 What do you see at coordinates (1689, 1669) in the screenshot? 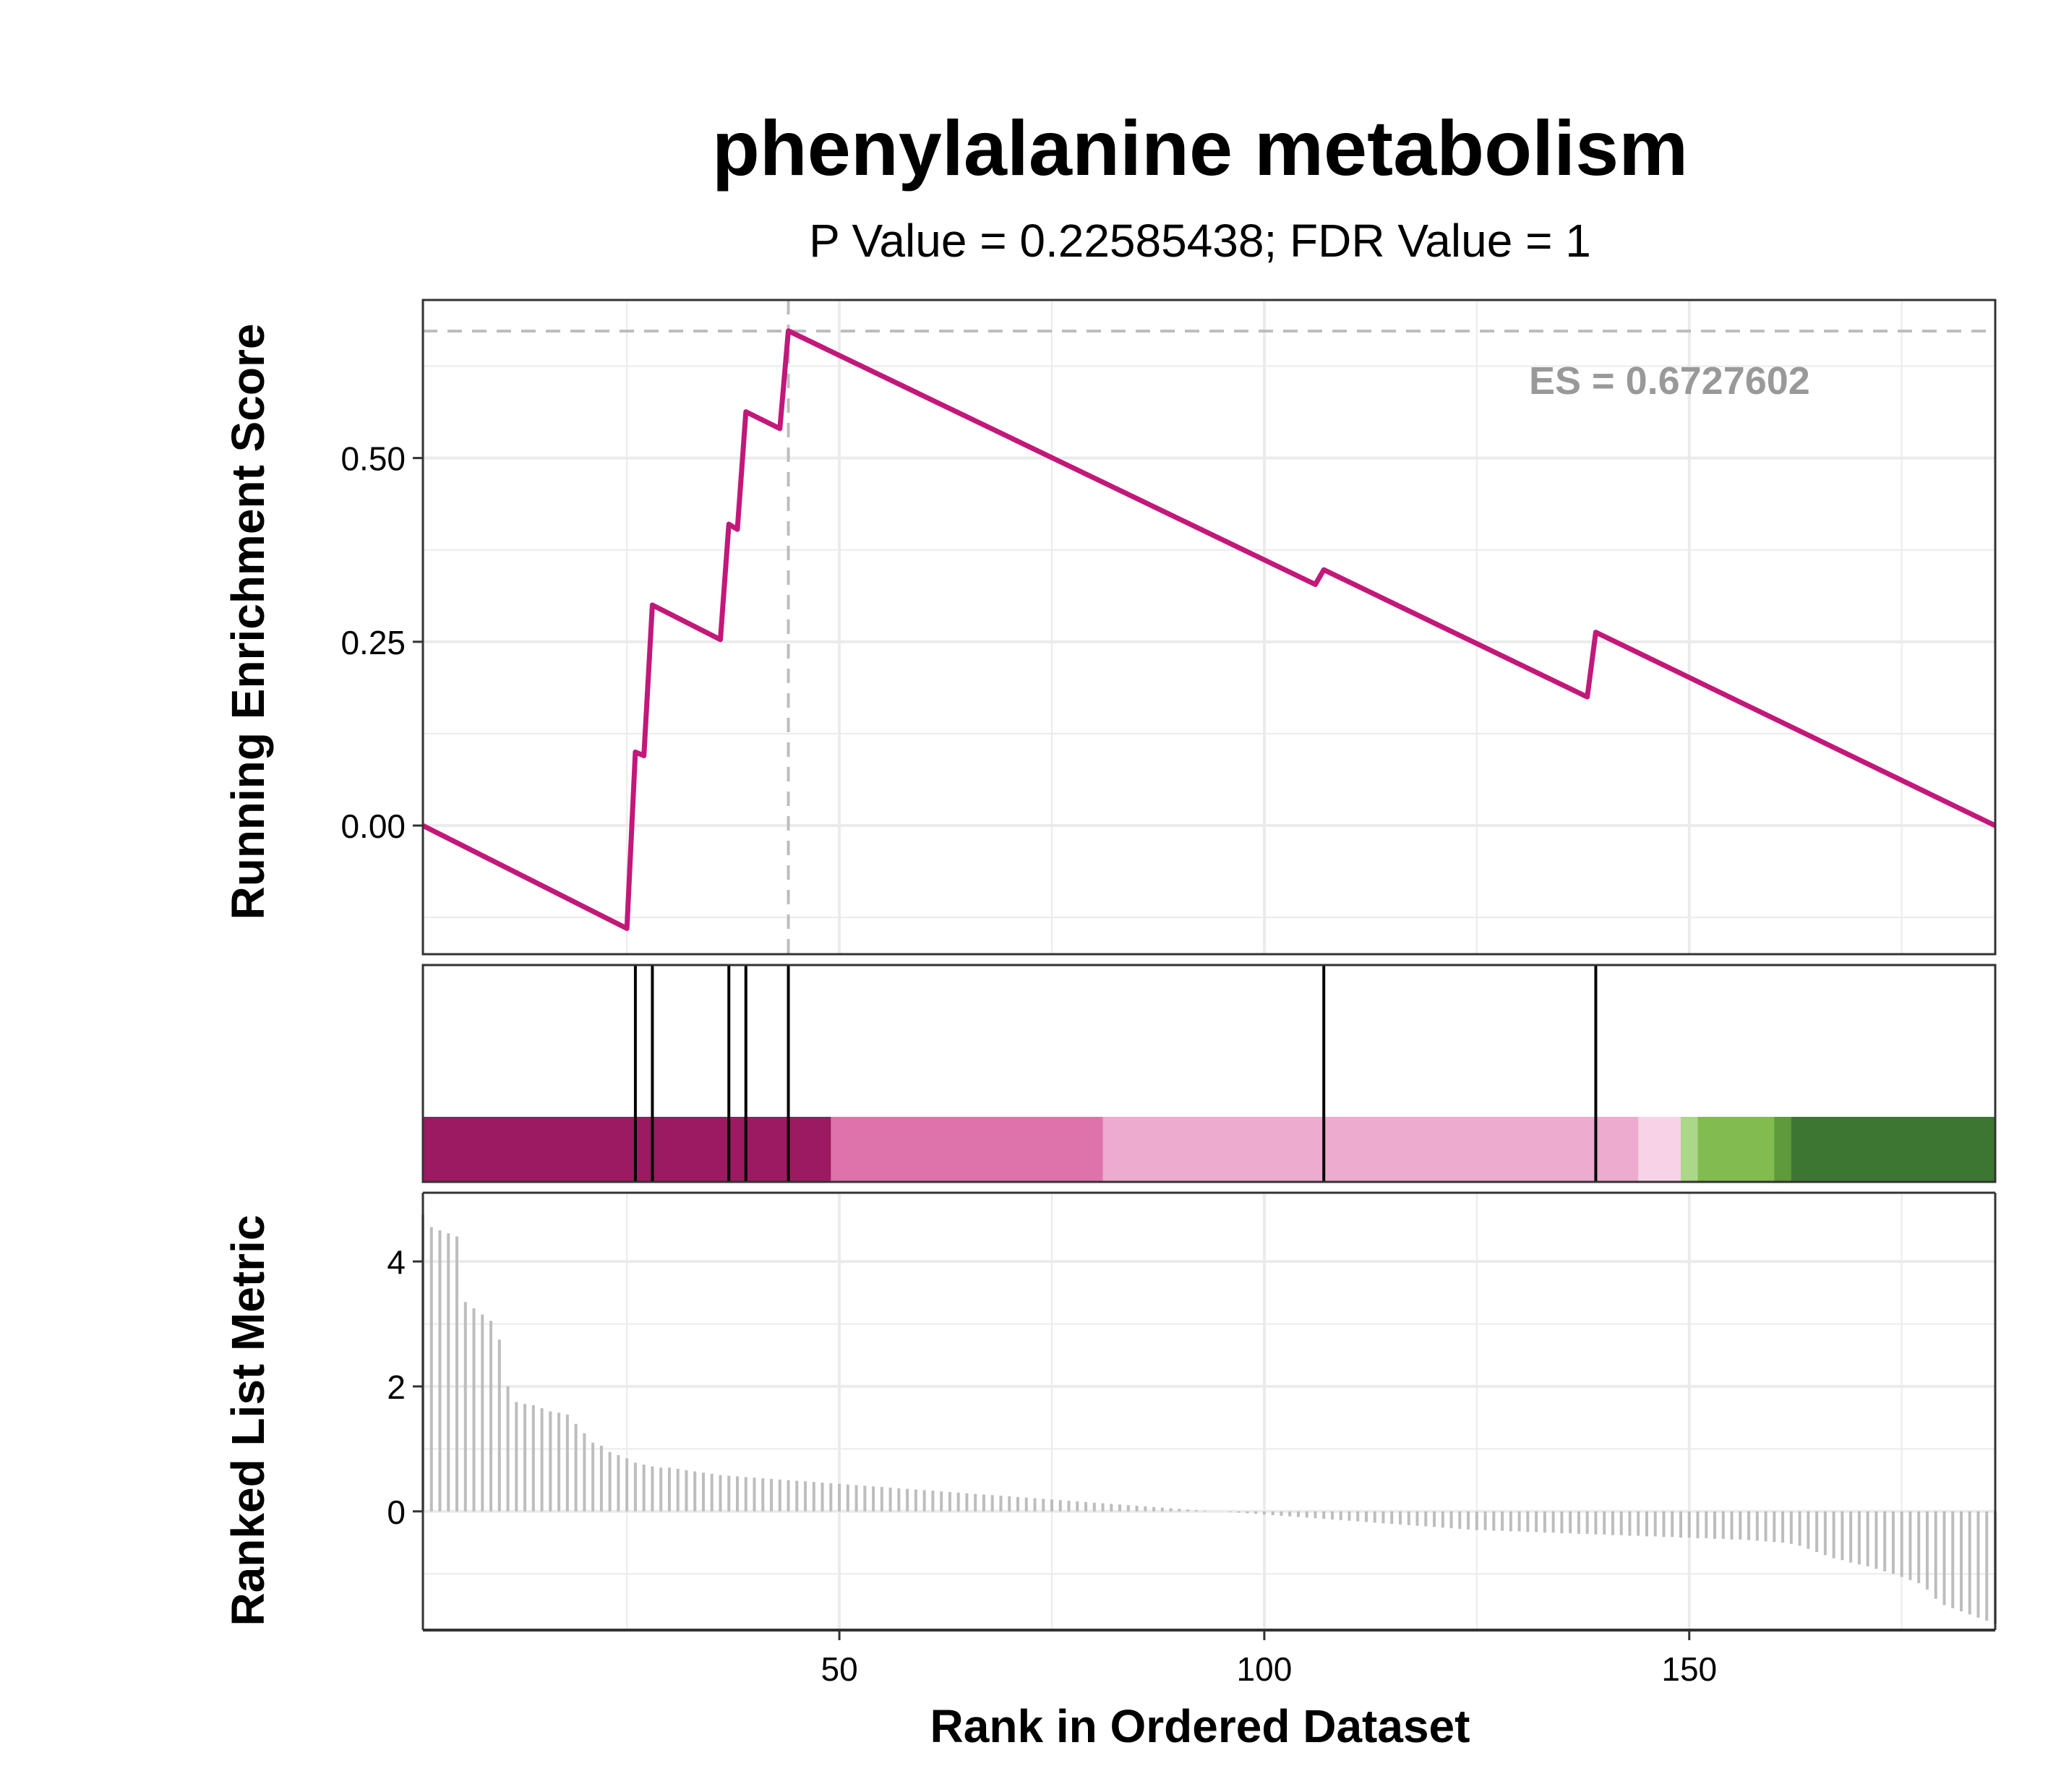
I see `x-tick-label: 150` at bounding box center [1689, 1669].